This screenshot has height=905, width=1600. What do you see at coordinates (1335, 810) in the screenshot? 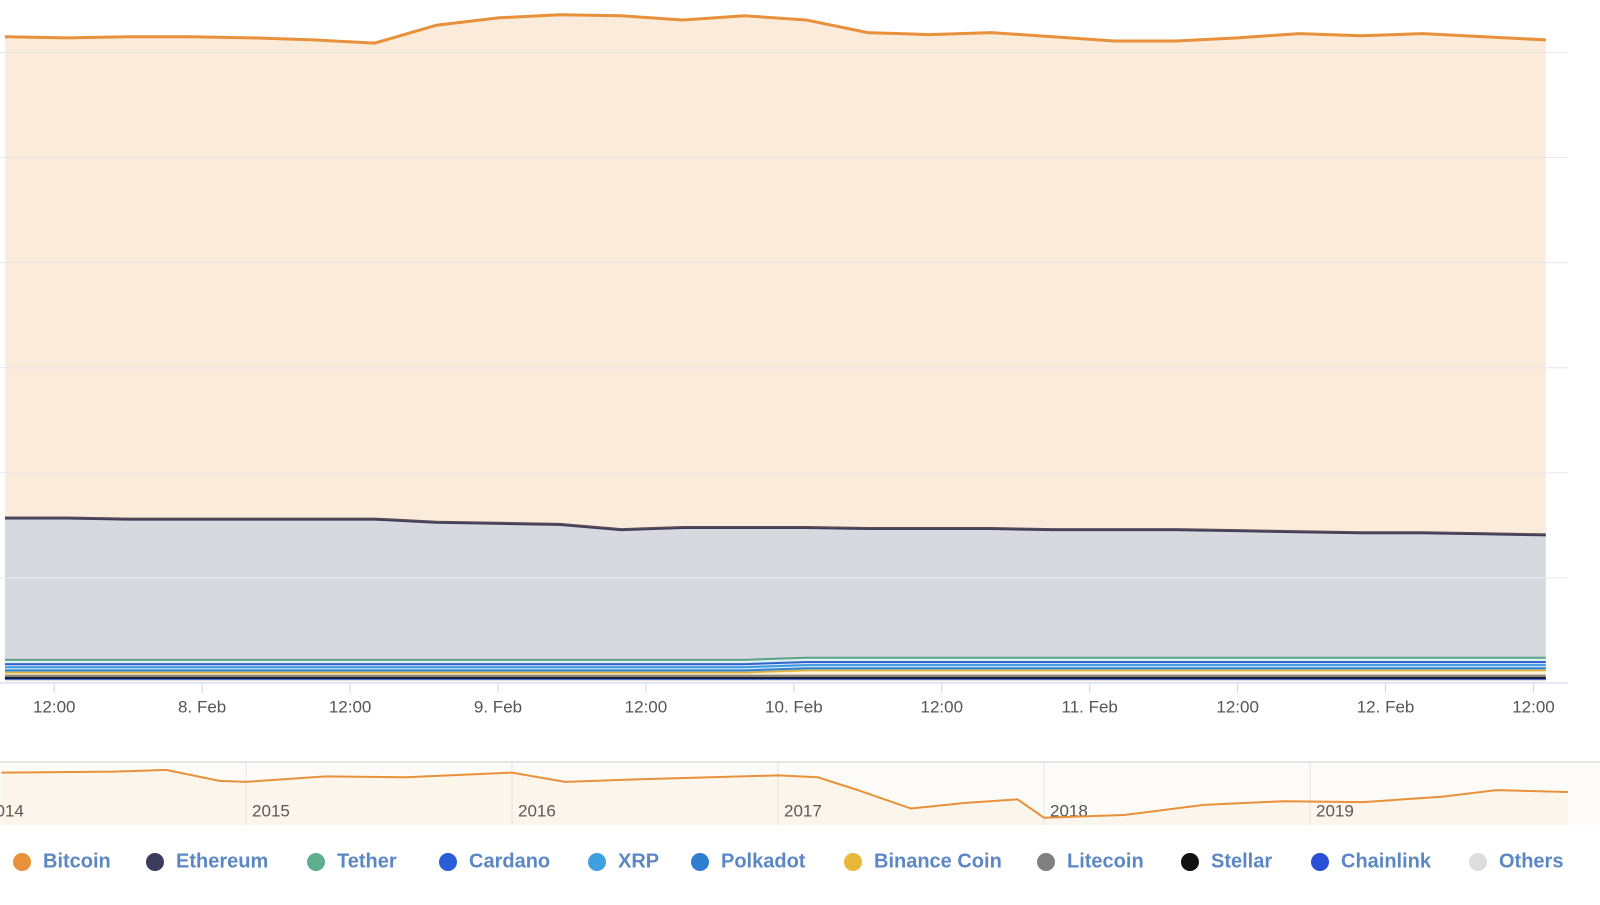
I see `navigator-tick-label: 2019` at bounding box center [1335, 810].